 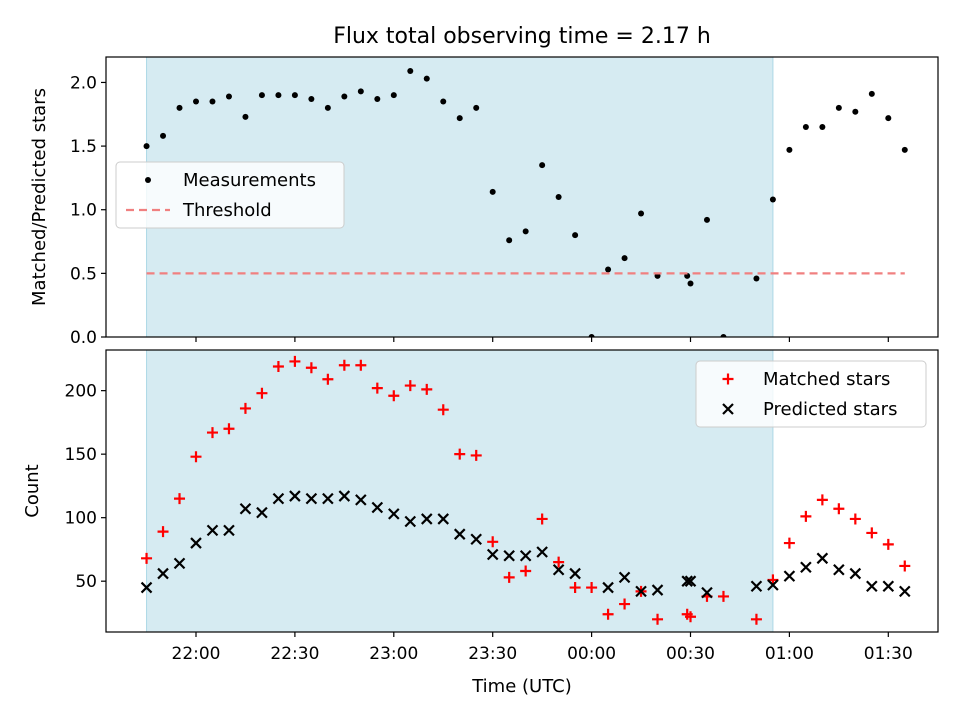 What do you see at coordinates (81, 392) in the screenshot?
I see `y-tick-label: 200` at bounding box center [81, 392].